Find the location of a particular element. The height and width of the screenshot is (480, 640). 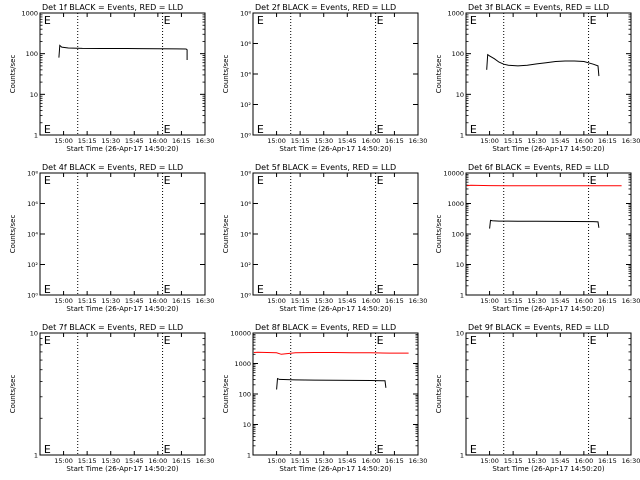

panel-title: Det 7f BLACK = Events, RED = LLD is located at coordinates (112, 327).